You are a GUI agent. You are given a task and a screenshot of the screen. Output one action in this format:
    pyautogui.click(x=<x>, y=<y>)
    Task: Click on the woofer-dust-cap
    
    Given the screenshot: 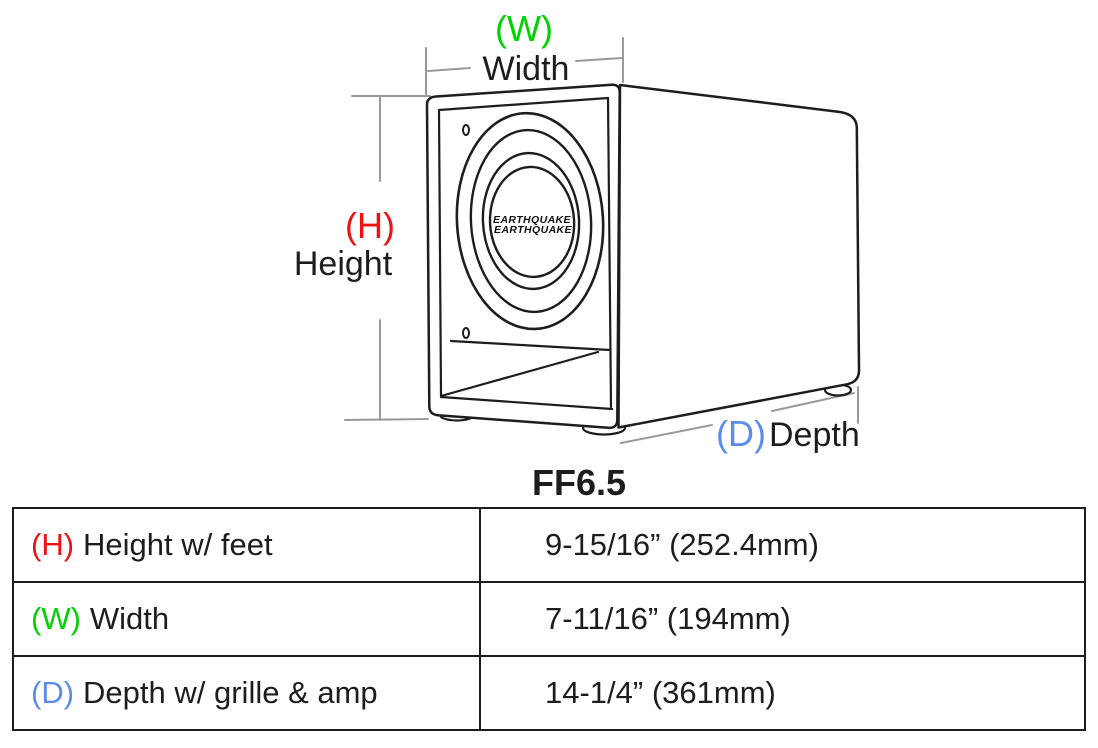 What is the action you would take?
    pyautogui.click(x=532, y=222)
    